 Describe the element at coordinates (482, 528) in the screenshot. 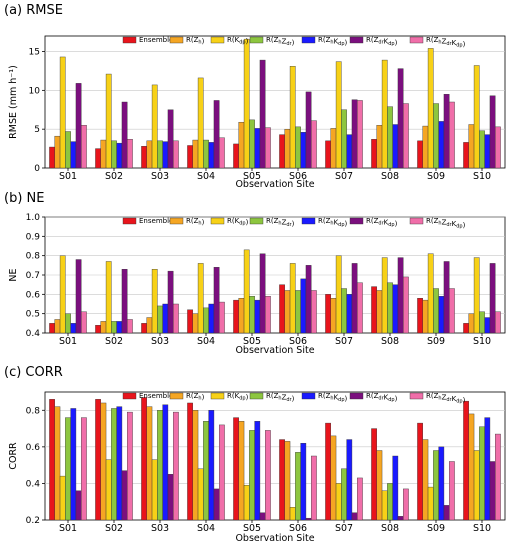

I see `x-tick-label: S10` at that location.